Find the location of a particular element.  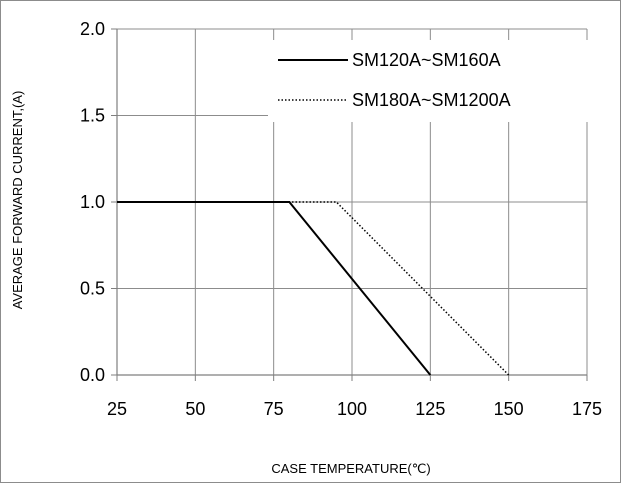

y-tick-label-3: 1.5 is located at coordinates (92, 116).